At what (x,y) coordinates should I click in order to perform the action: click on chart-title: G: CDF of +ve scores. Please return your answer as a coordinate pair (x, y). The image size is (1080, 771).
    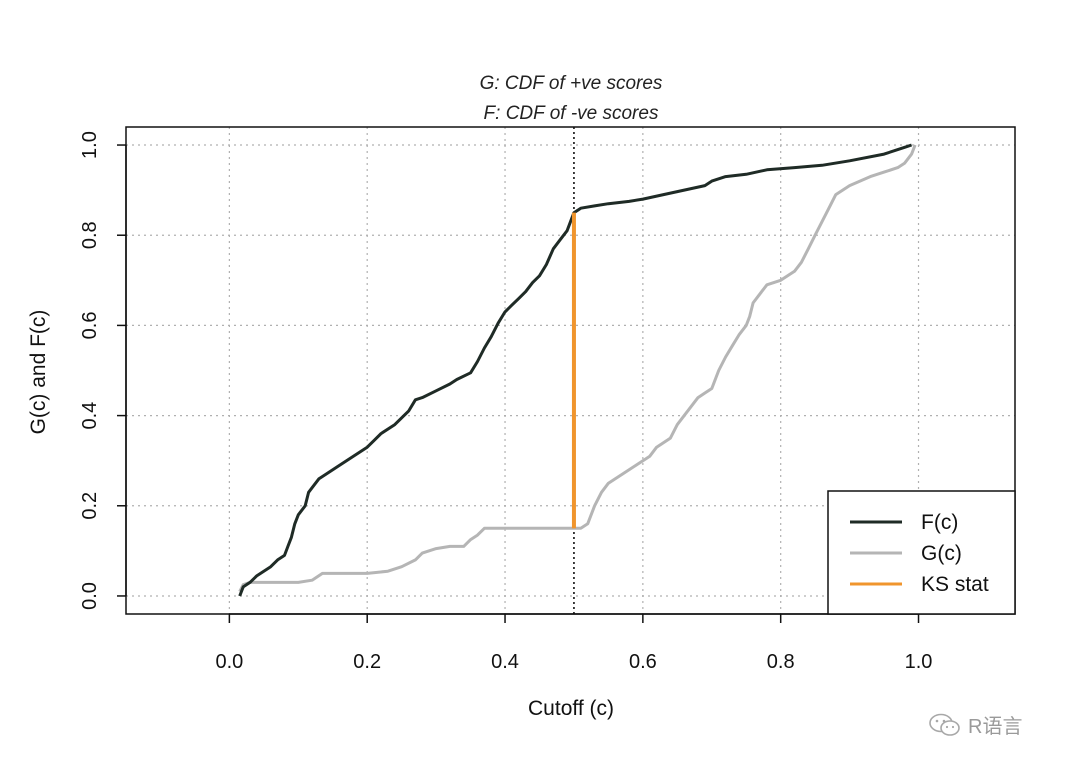
    Looking at the image, I should click on (571, 83).